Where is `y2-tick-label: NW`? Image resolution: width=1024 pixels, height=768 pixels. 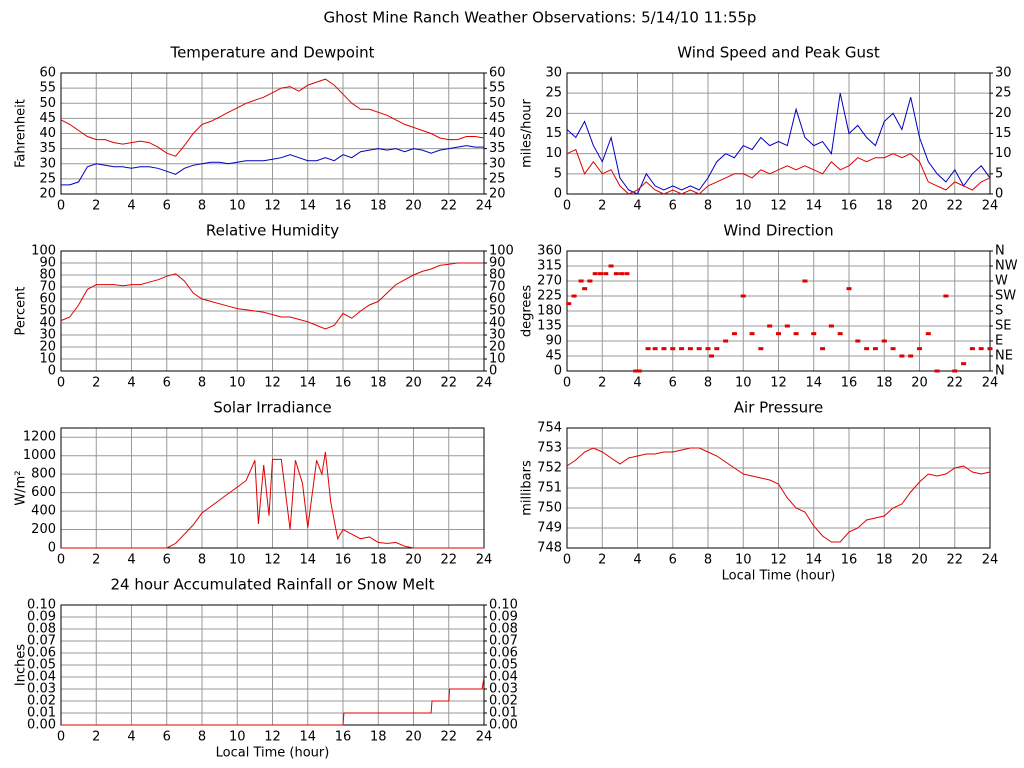 y2-tick-label: NW is located at coordinates (1006, 266).